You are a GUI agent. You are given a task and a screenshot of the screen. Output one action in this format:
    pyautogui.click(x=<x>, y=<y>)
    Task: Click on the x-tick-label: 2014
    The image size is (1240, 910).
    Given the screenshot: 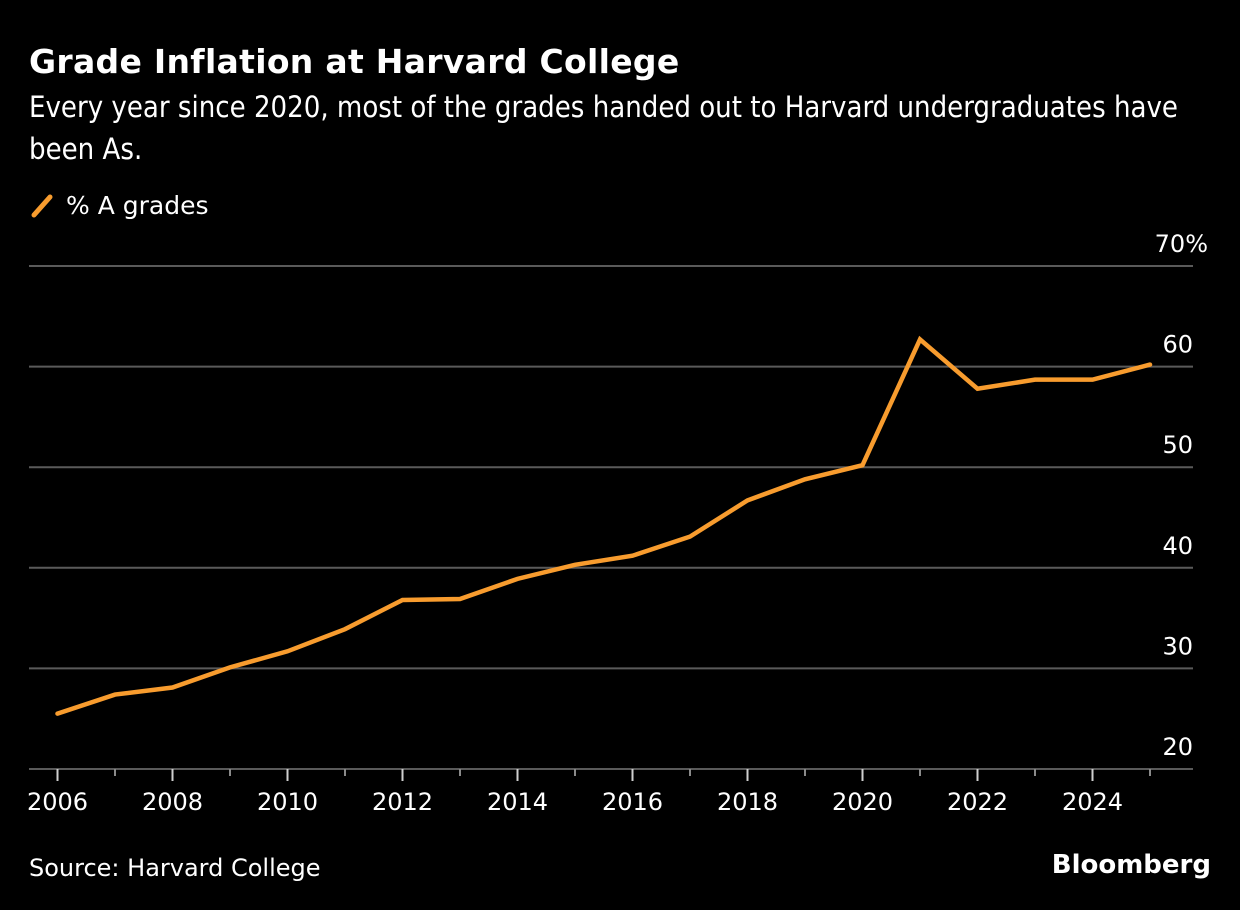 What is the action you would take?
    pyautogui.click(x=517, y=802)
    